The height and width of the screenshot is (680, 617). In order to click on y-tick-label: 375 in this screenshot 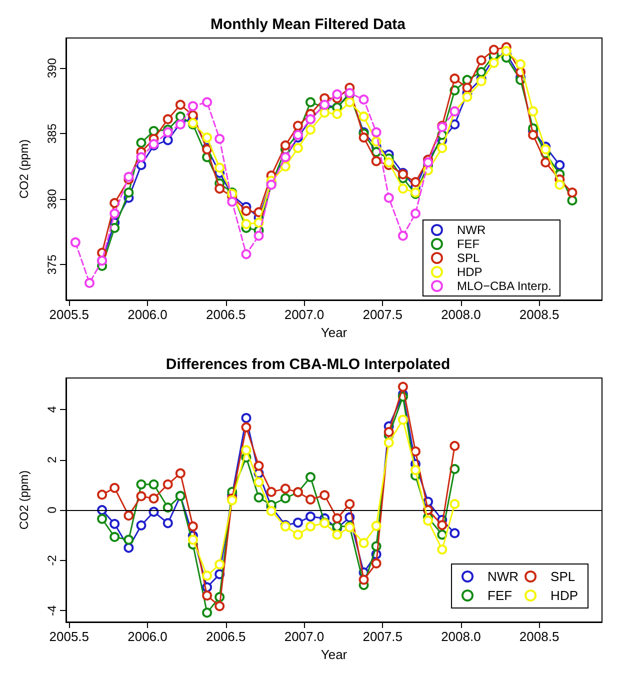, I will do `click(52, 264)`.